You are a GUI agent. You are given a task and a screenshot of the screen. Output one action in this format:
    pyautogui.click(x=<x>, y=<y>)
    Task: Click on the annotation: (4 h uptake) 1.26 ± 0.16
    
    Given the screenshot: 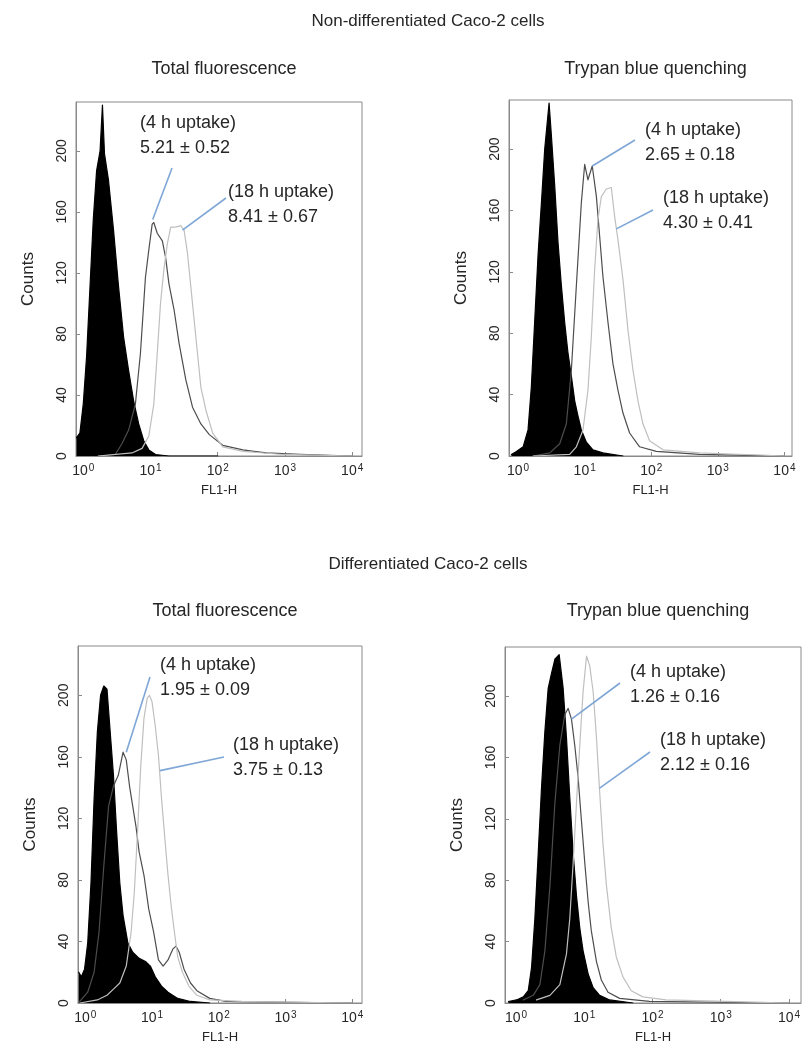 What is the action you would take?
    pyautogui.click(x=678, y=683)
    